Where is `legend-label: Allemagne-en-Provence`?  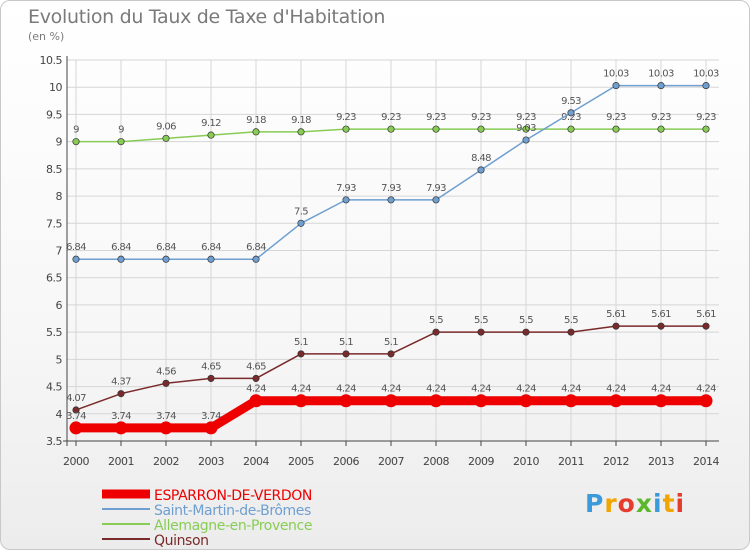
legend-label: Allemagne-en-Provence is located at coordinates (233, 526).